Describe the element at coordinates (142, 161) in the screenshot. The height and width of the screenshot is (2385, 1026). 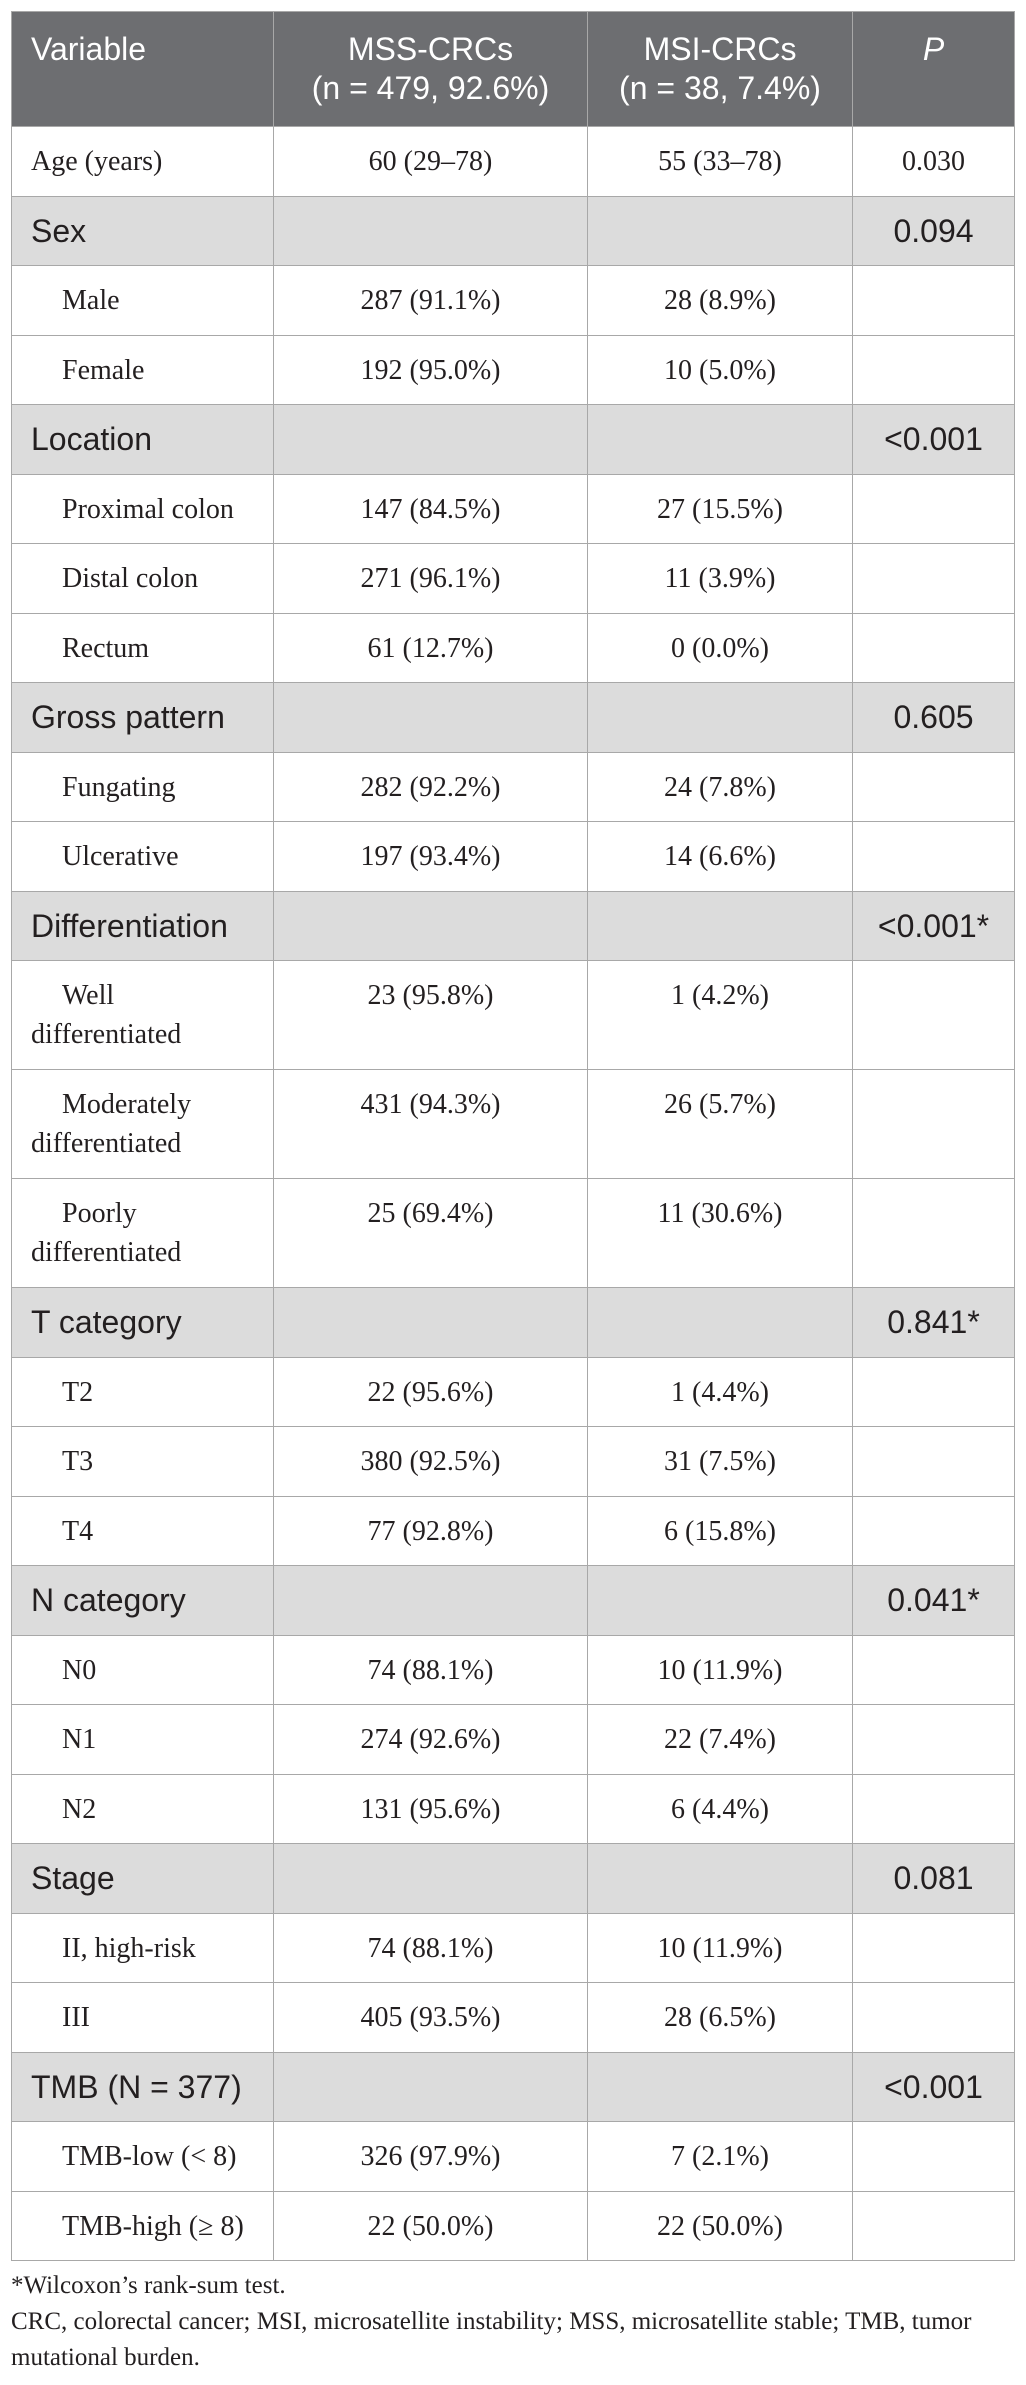
I see `item-label: Age (years)` at that location.